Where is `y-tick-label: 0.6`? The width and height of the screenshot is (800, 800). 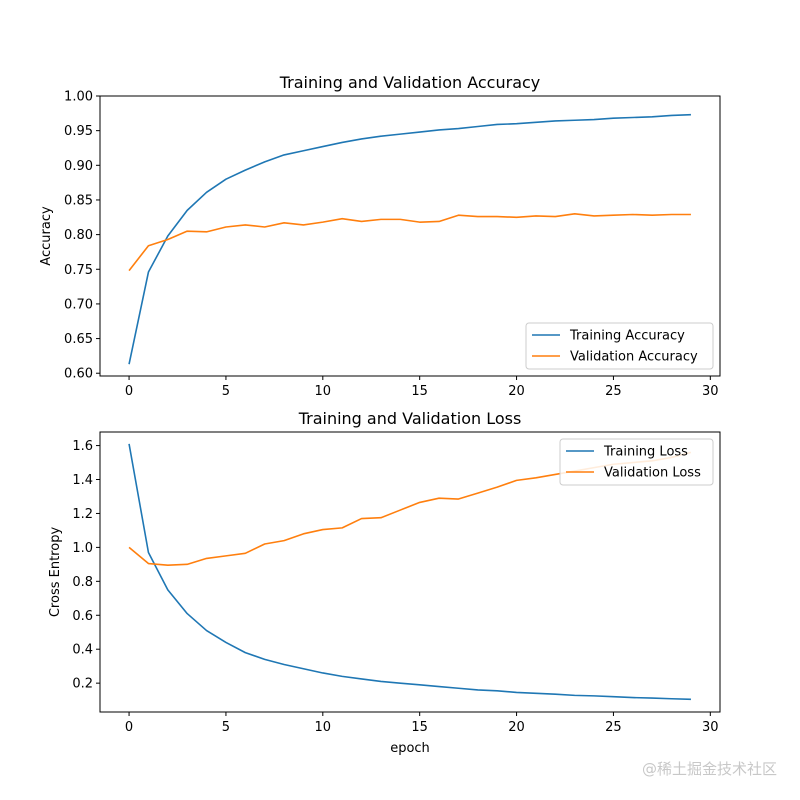 y-tick-label: 0.6 is located at coordinates (82, 616).